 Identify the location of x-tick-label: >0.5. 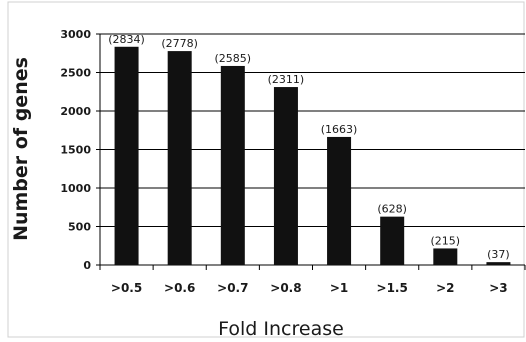
(126, 288).